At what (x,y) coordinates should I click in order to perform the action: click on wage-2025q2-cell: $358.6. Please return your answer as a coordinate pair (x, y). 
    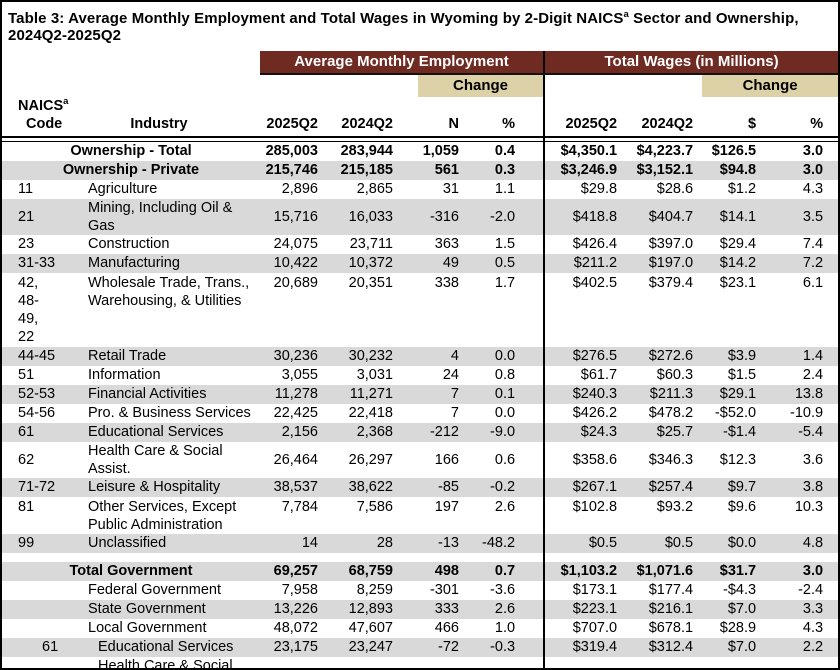
    Looking at the image, I should click on (595, 459).